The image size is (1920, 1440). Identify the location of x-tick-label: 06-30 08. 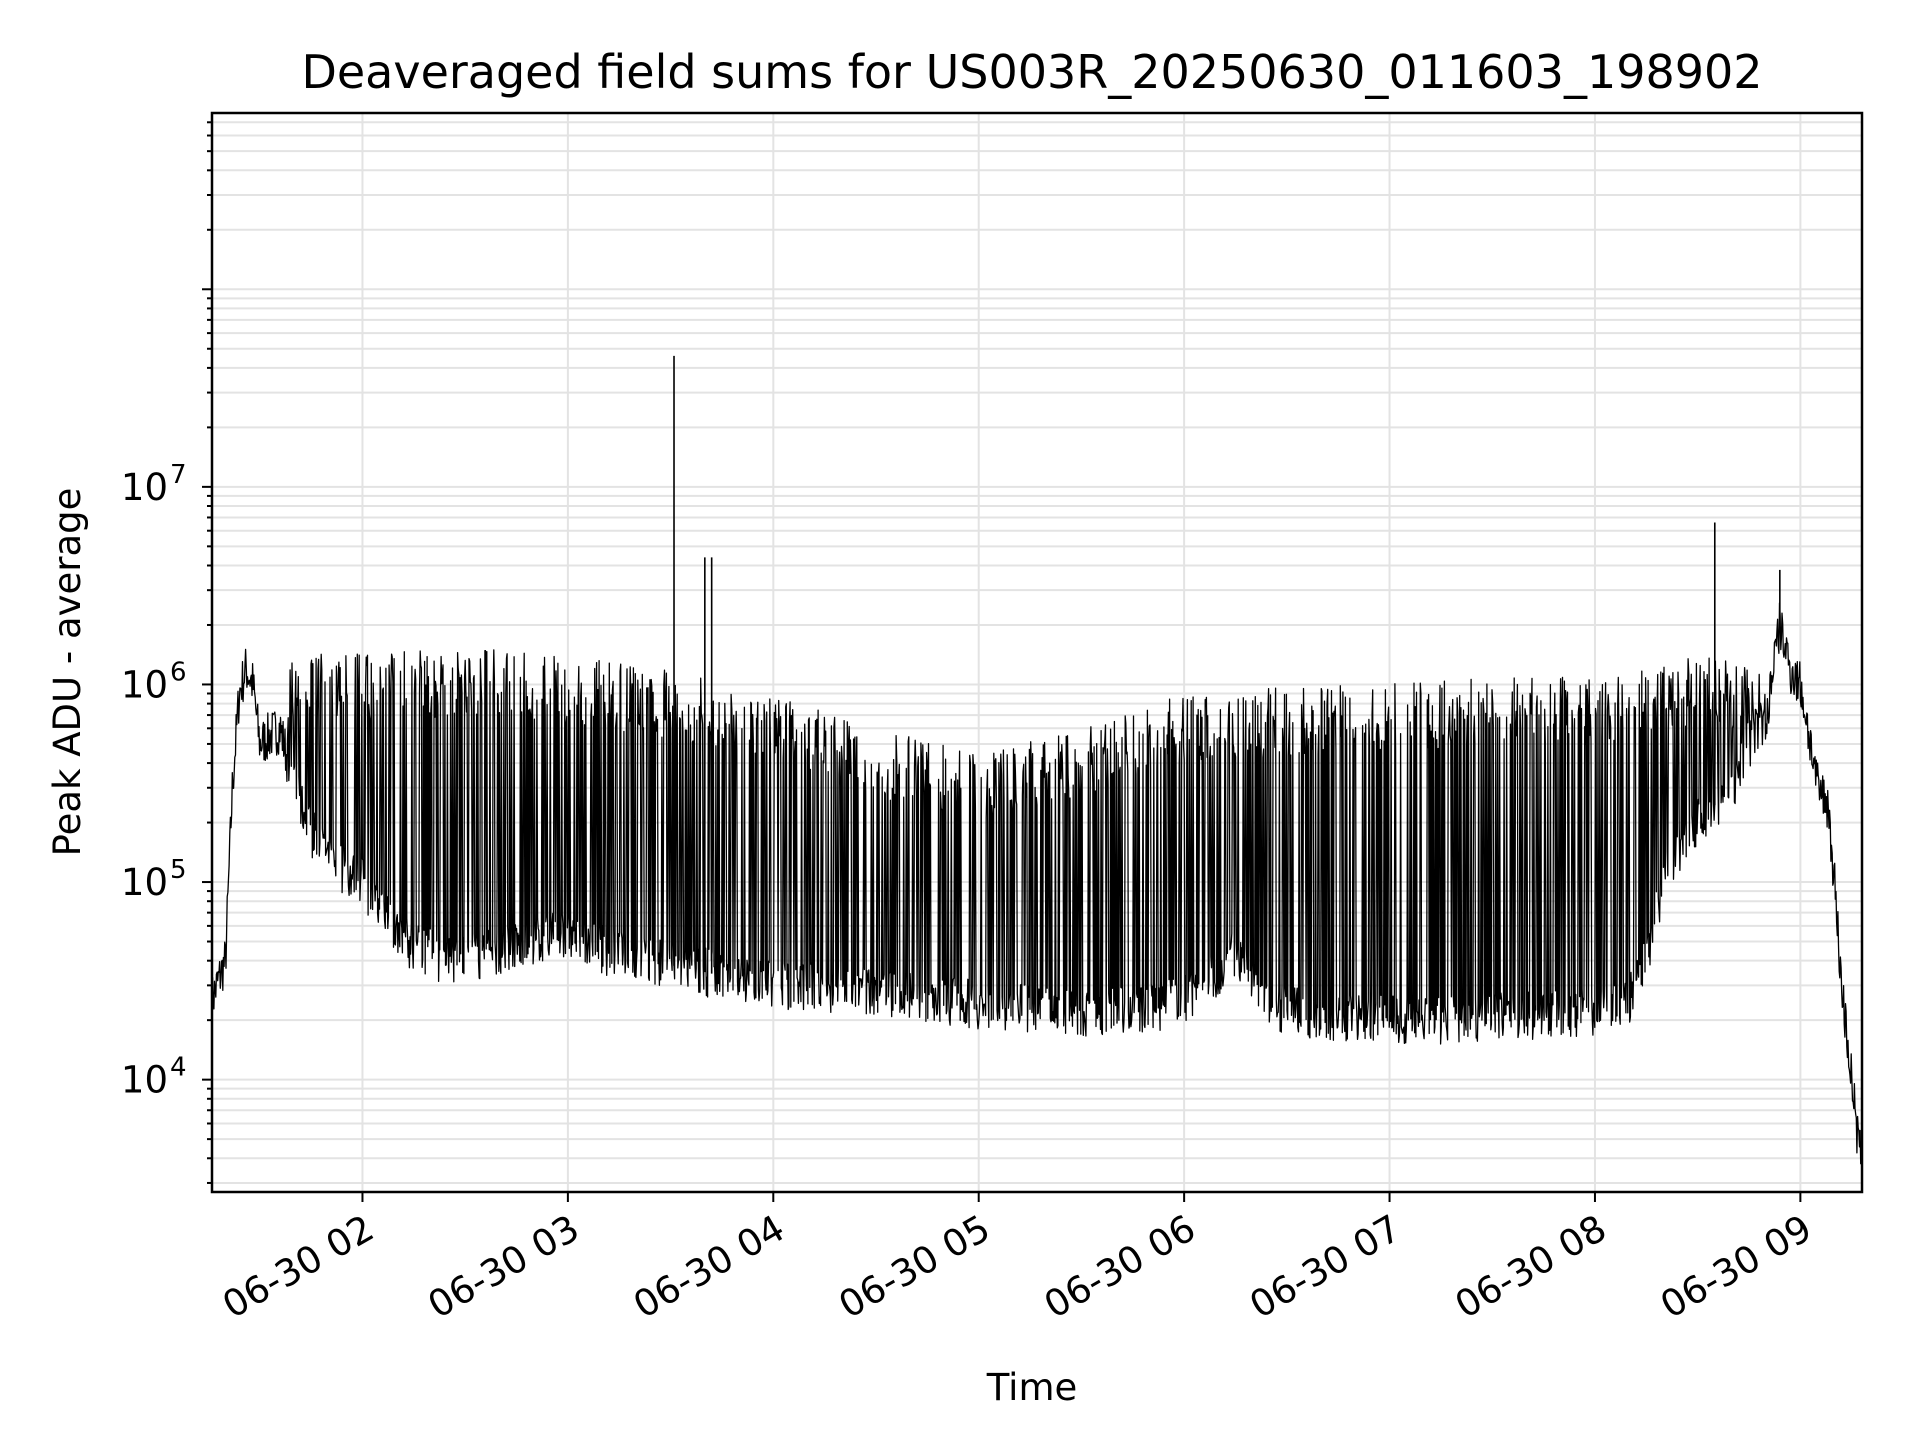
(1531, 1267).